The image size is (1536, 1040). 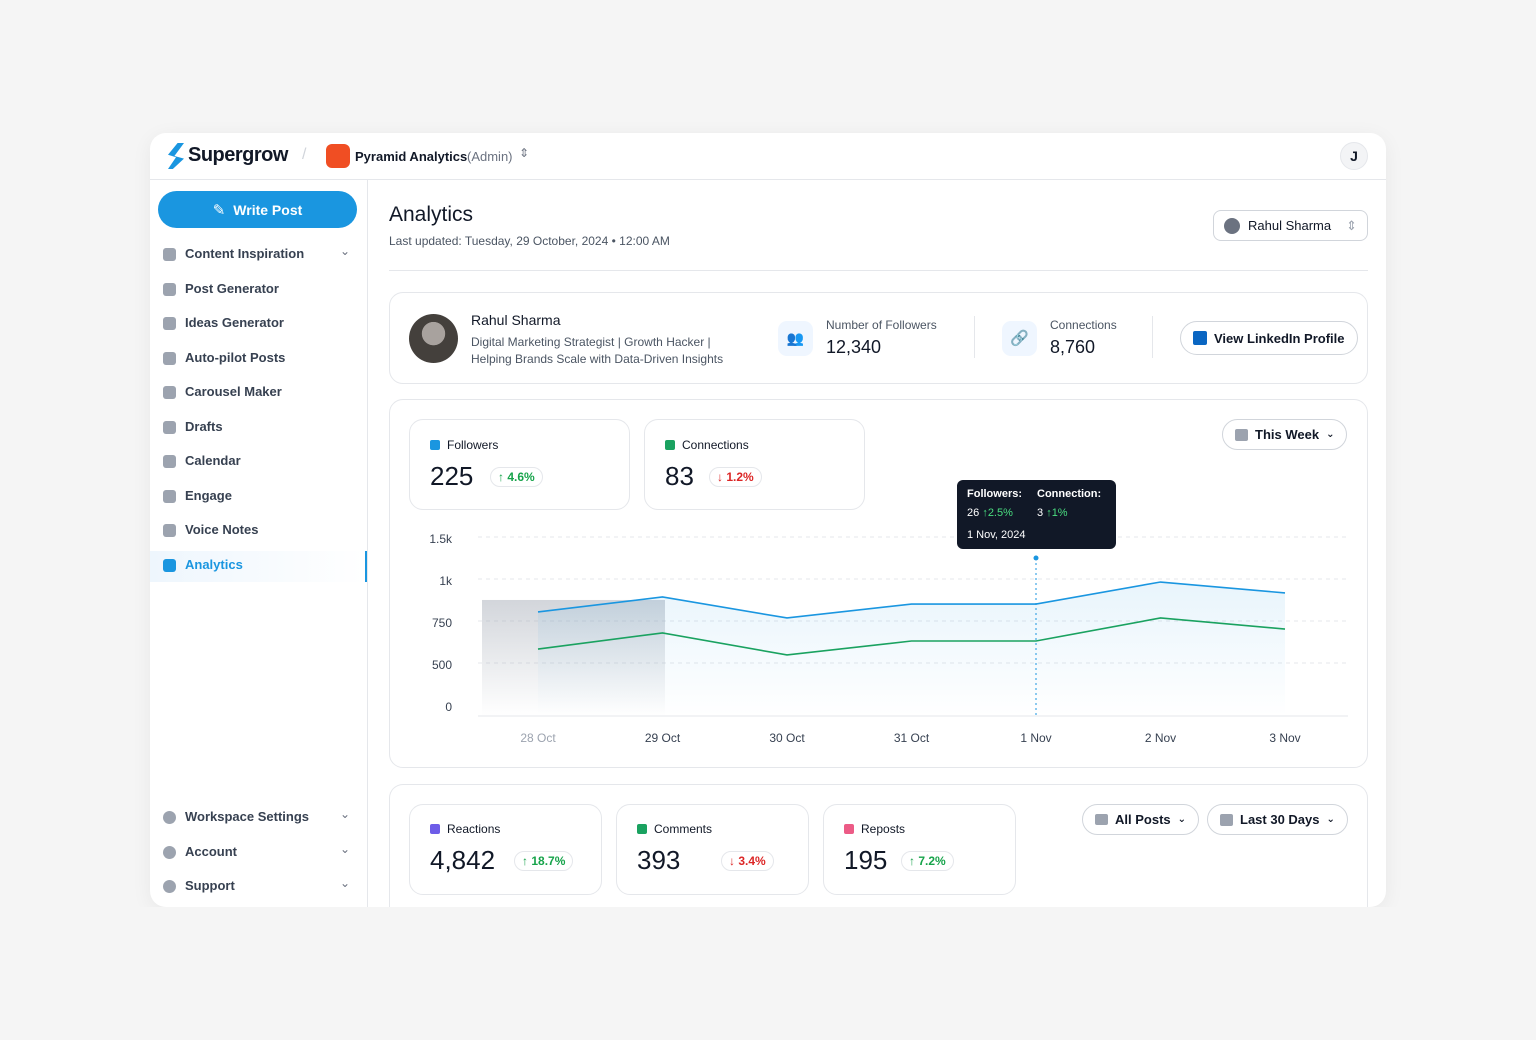 I want to click on change-value: 4.6%, so click(x=521, y=477).